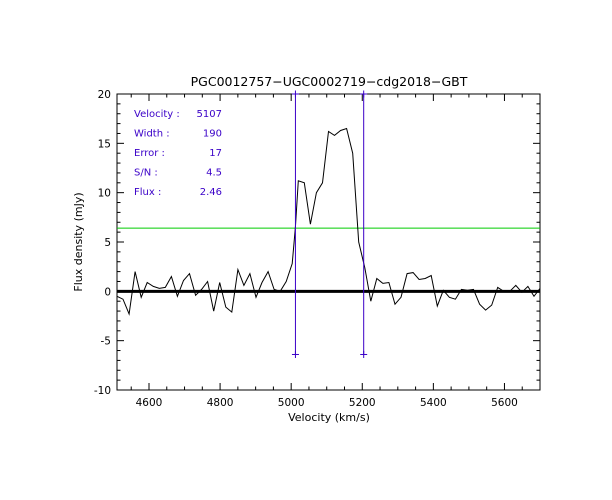 This screenshot has width=612, height=500. I want to click on fit-label: Width :, so click(152, 134).